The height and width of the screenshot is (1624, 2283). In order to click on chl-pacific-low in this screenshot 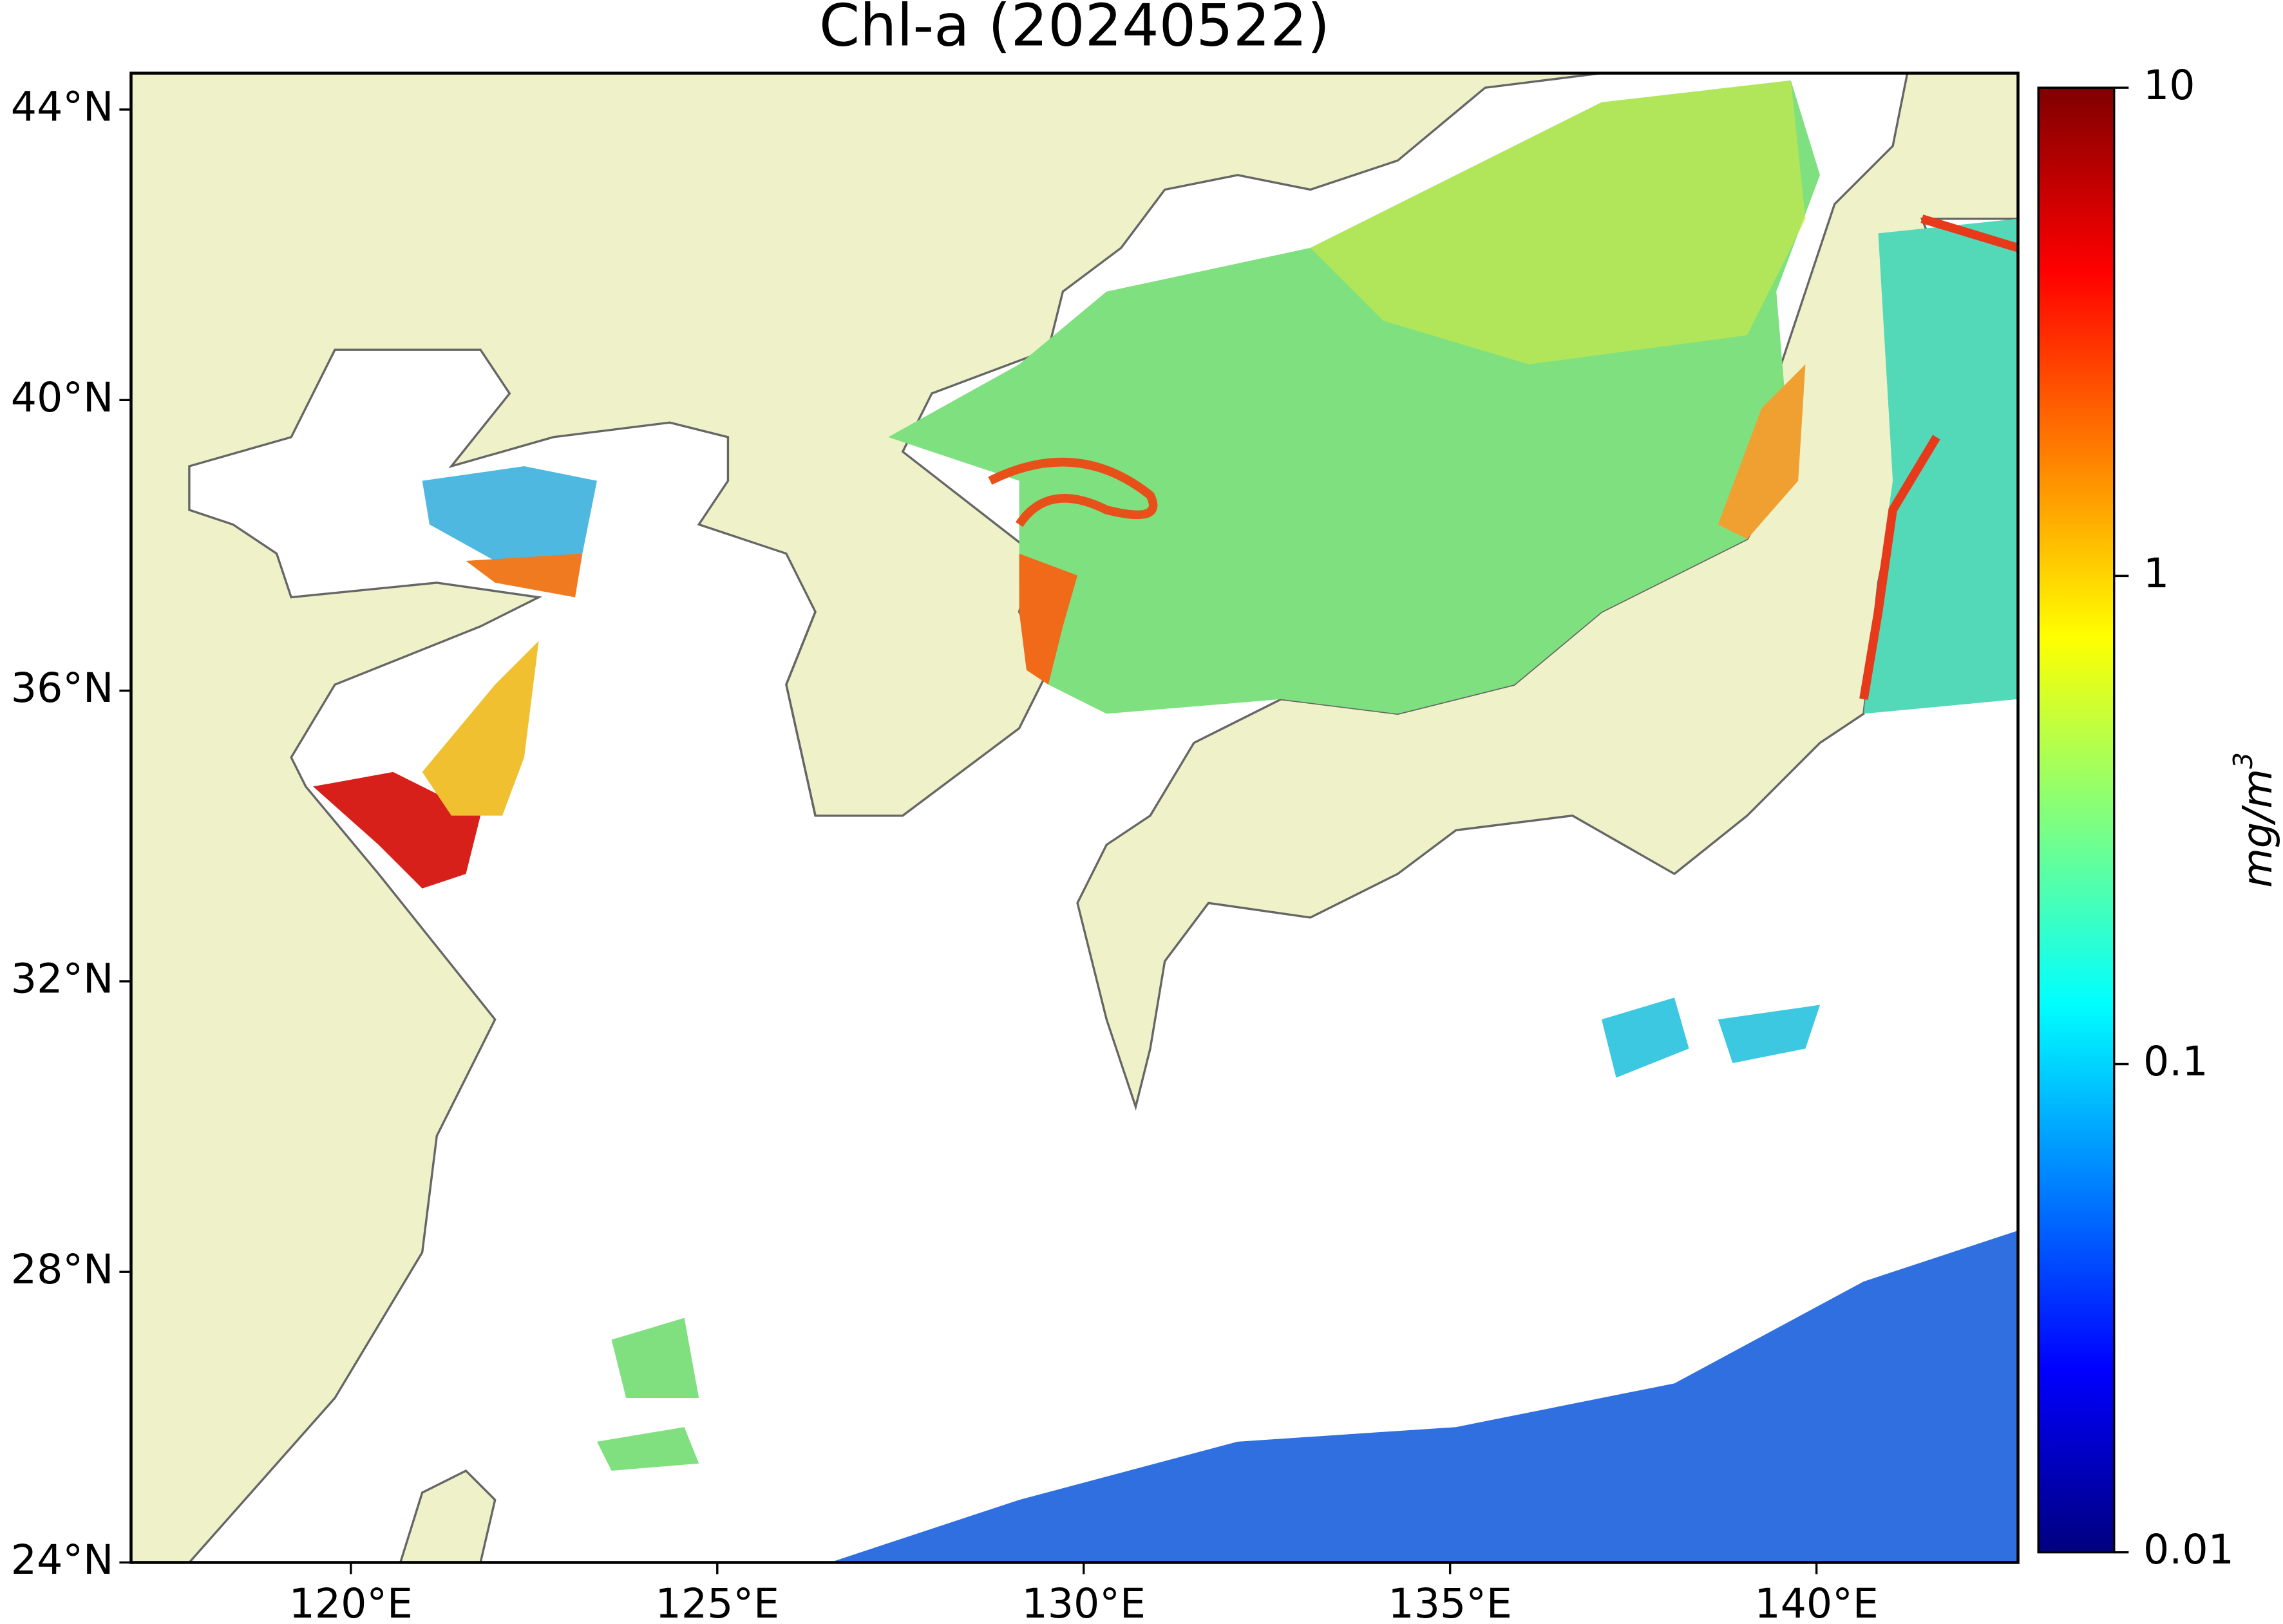, I will do `click(1423, 1397)`.